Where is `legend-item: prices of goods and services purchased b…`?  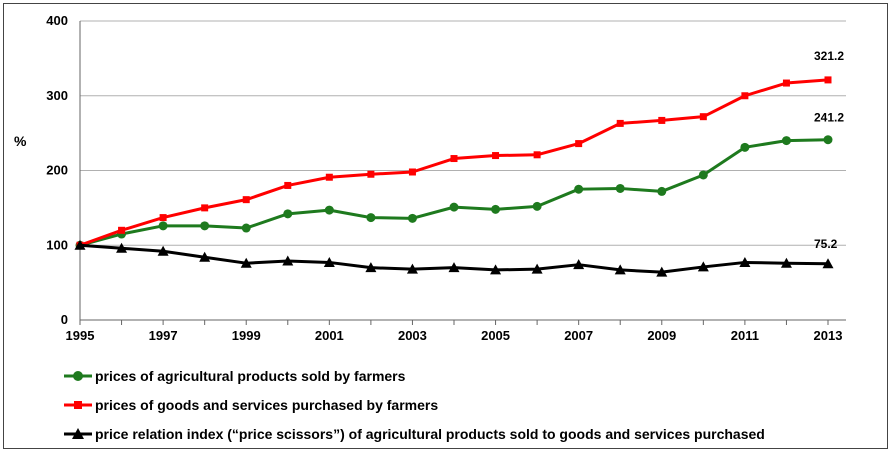
legend-item: prices of goods and services purchased b… is located at coordinates (251, 405).